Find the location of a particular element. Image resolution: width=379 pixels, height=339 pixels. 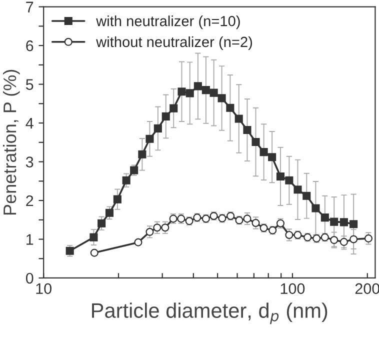

y-tick-label: 4 is located at coordinates (30, 123).